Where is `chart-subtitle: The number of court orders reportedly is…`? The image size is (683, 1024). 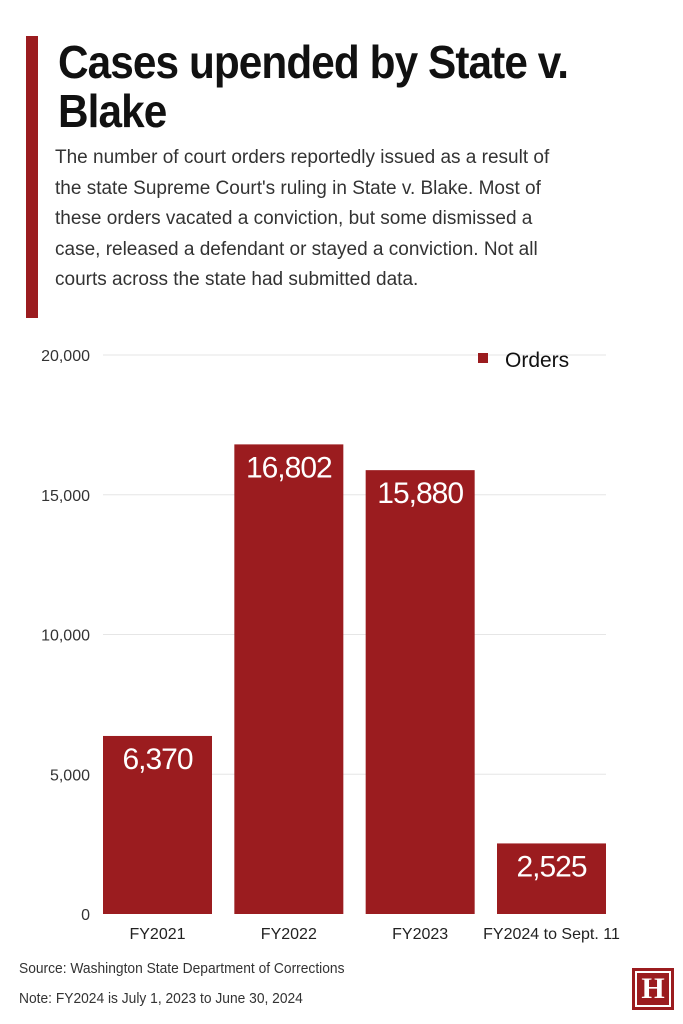
chart-subtitle: The number of court orders reportedly is… is located at coordinates (302, 218).